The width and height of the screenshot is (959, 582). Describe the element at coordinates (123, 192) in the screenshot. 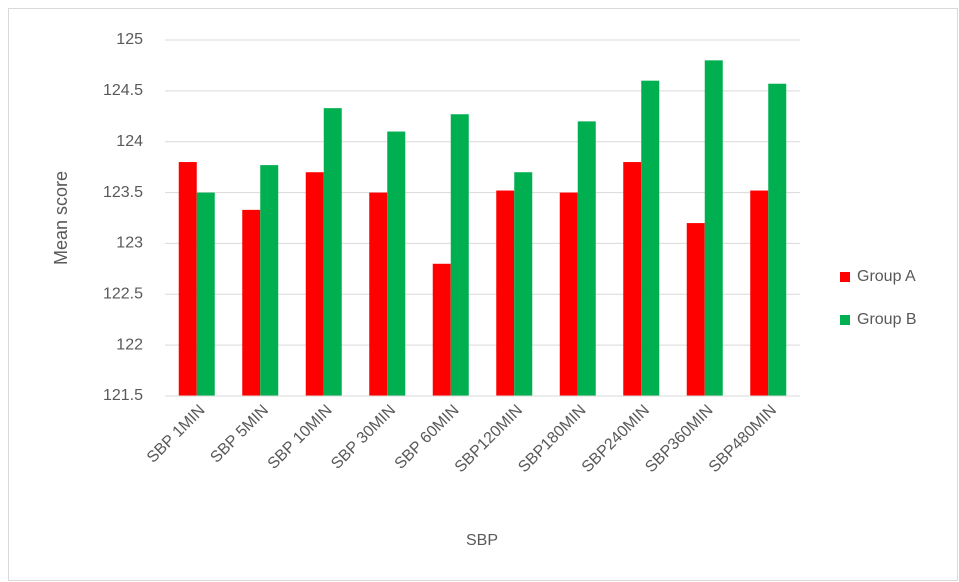

I see `y-tick-label: 123.5` at that location.